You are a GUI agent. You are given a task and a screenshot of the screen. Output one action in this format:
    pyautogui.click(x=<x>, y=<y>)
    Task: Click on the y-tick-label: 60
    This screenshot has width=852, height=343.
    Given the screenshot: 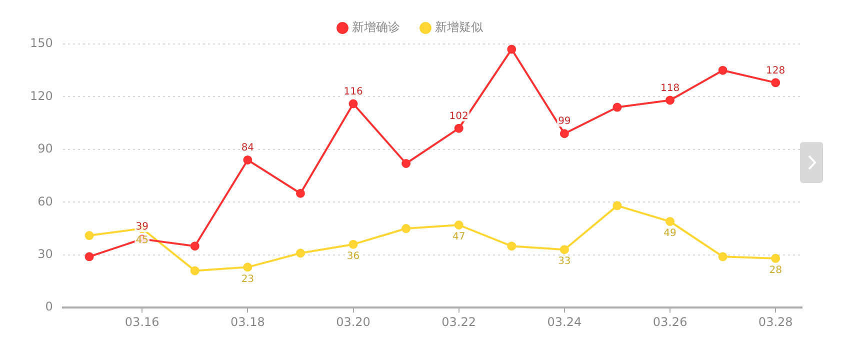 What is the action you would take?
    pyautogui.click(x=45, y=201)
    